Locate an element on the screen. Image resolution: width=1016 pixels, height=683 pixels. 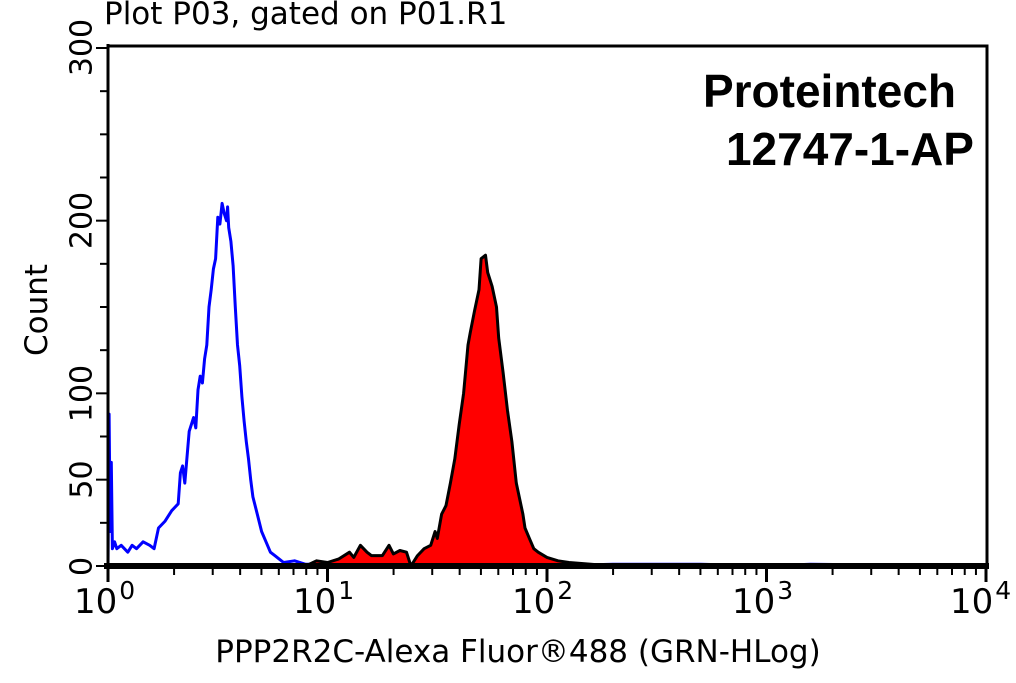
y-tick-label-300: 300 is located at coordinates (82, 47).